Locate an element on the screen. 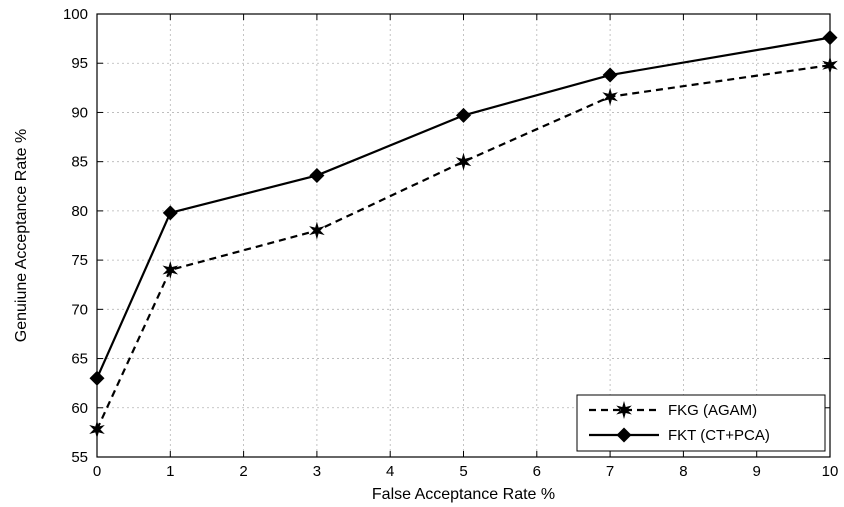 This screenshot has width=844, height=507. x-tick-label: 8 is located at coordinates (683, 471).